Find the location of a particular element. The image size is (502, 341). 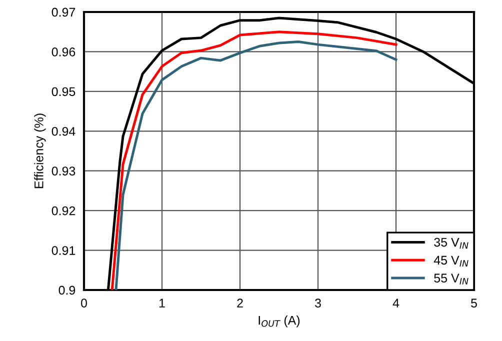

x-tick-label: 3 is located at coordinates (318, 303).